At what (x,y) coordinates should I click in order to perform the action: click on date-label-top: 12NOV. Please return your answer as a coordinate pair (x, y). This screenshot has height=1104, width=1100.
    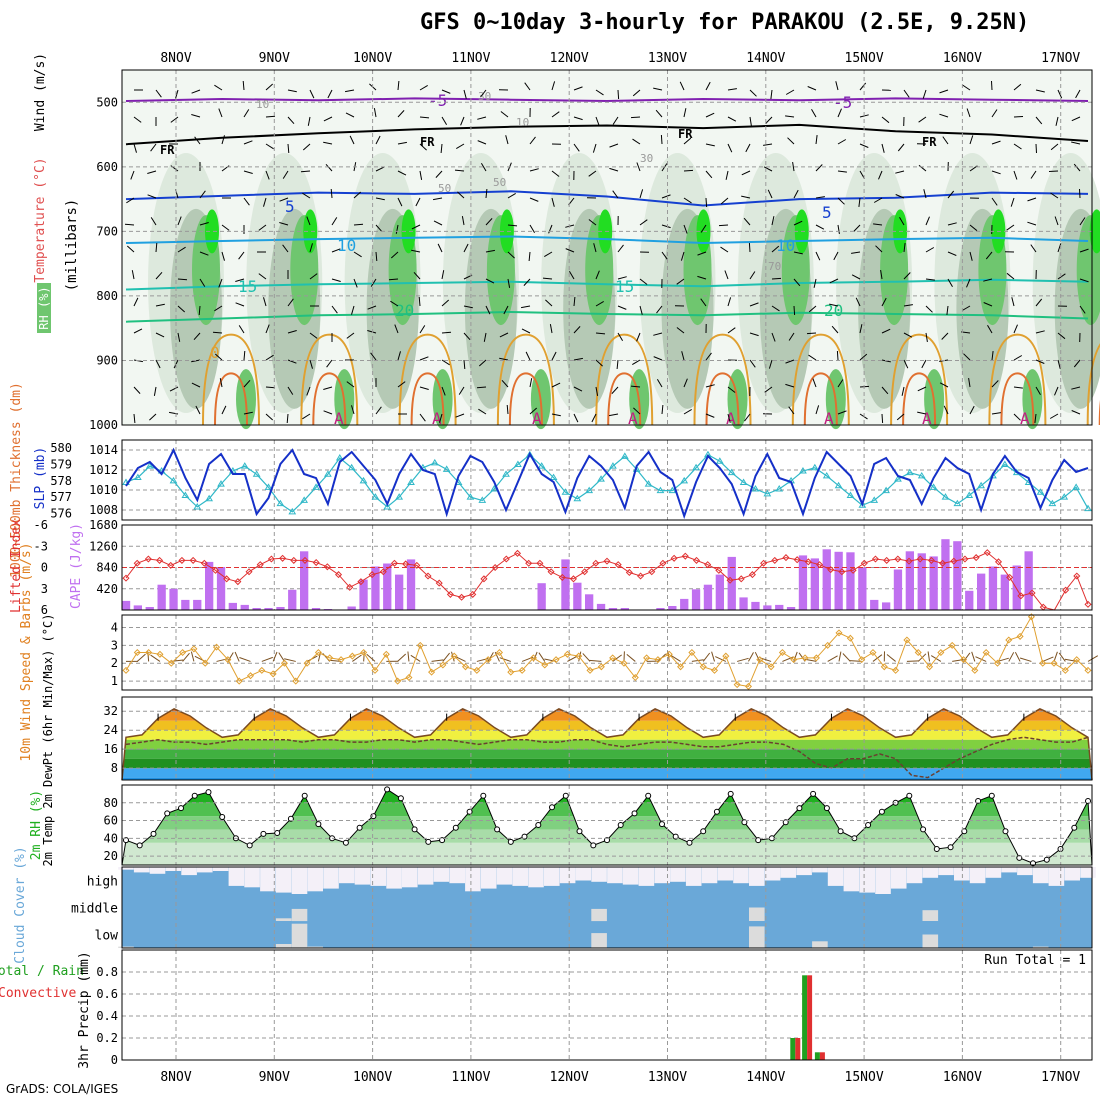
    Looking at the image, I should click on (569, 58).